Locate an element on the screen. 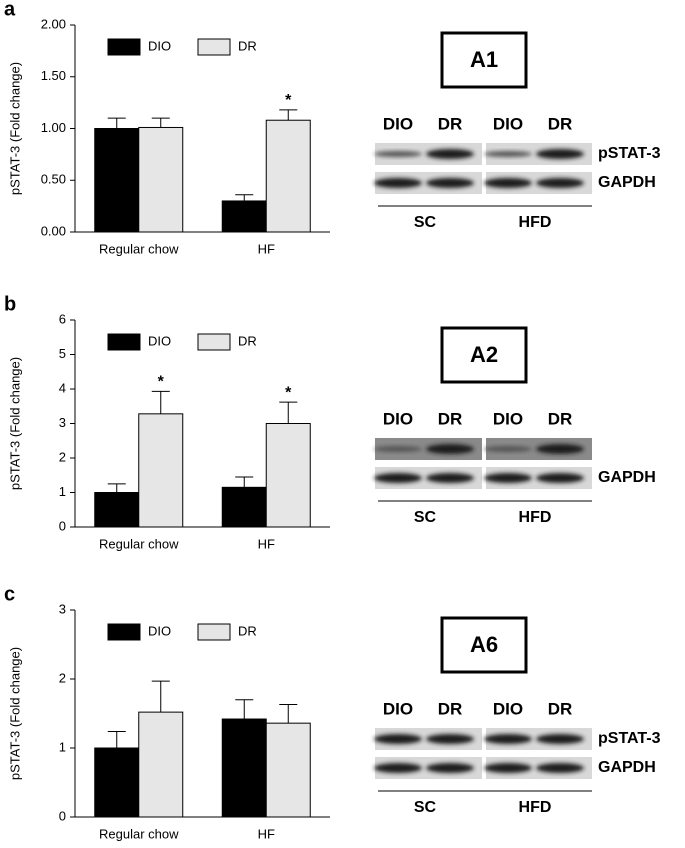 This screenshot has width=685, height=848. y-tick-label: 0.00 is located at coordinates (53, 230).